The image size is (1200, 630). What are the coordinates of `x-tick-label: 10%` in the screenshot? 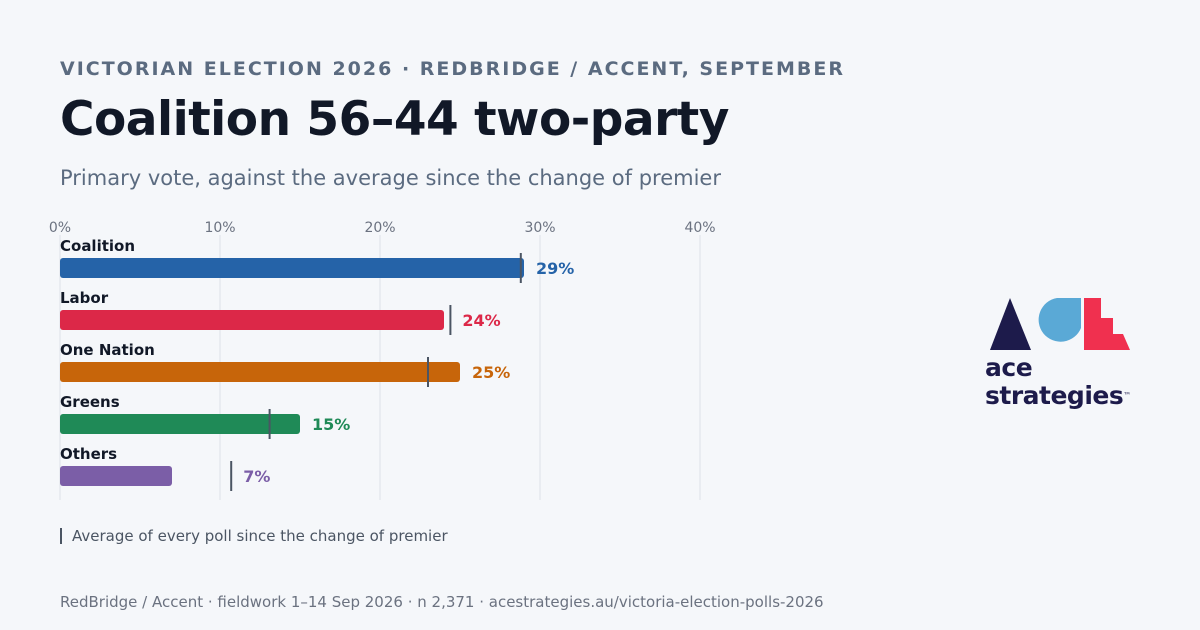 It's located at (219, 228).